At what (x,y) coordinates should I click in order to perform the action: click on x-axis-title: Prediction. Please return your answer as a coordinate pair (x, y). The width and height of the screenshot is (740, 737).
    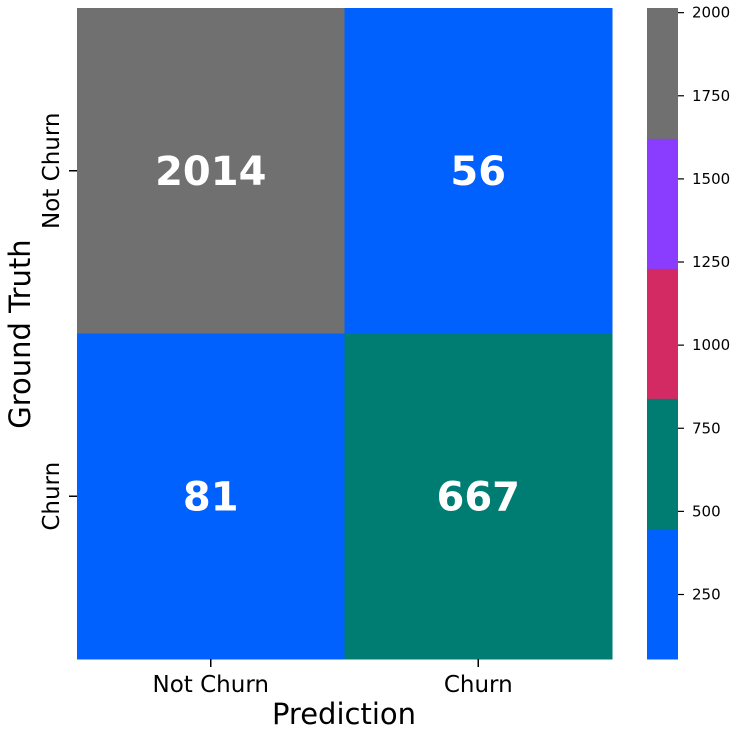
    Looking at the image, I should click on (344, 714).